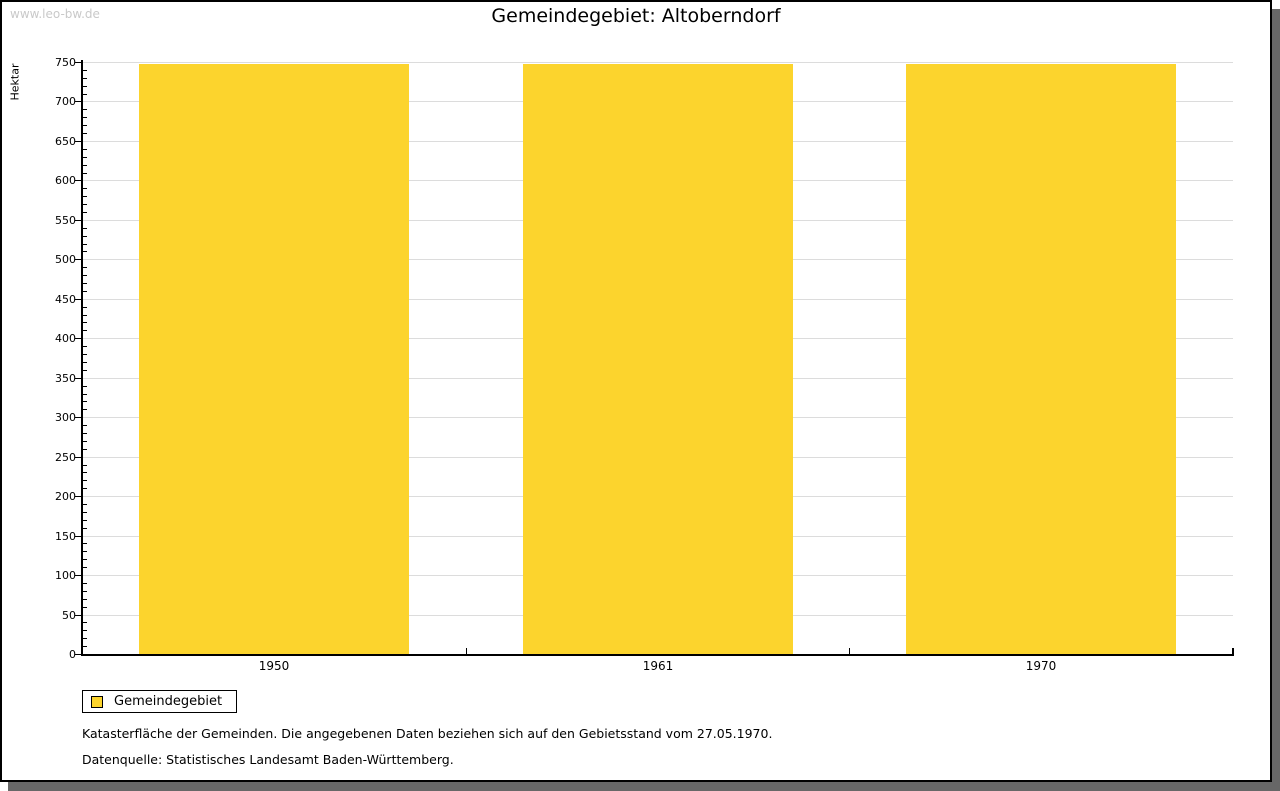 This screenshot has width=1280, height=791. Describe the element at coordinates (65, 378) in the screenshot. I see `y-tick-label: 350` at that location.